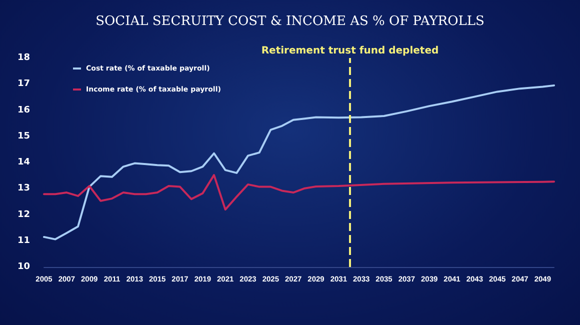  I want to click on line-series, so click(299, 192).